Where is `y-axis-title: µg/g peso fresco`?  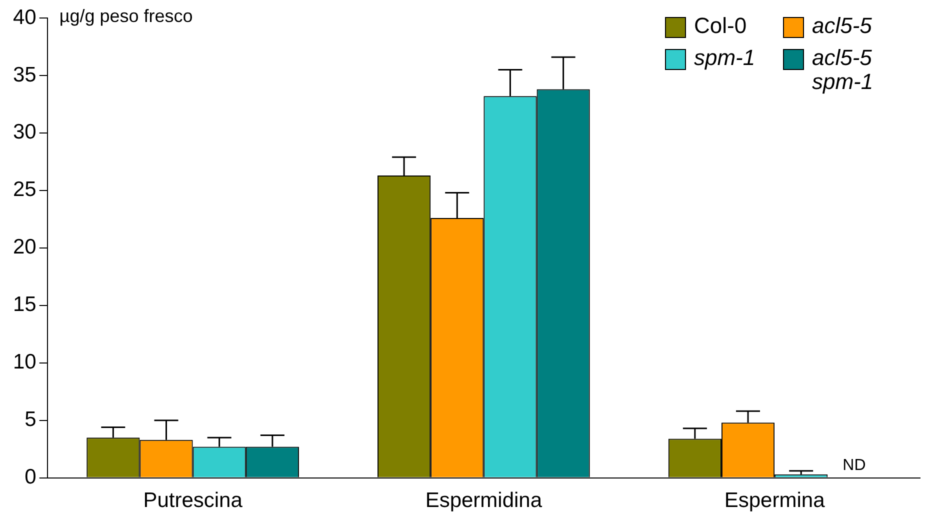
y-axis-title: µg/g peso fresco is located at coordinates (126, 16).